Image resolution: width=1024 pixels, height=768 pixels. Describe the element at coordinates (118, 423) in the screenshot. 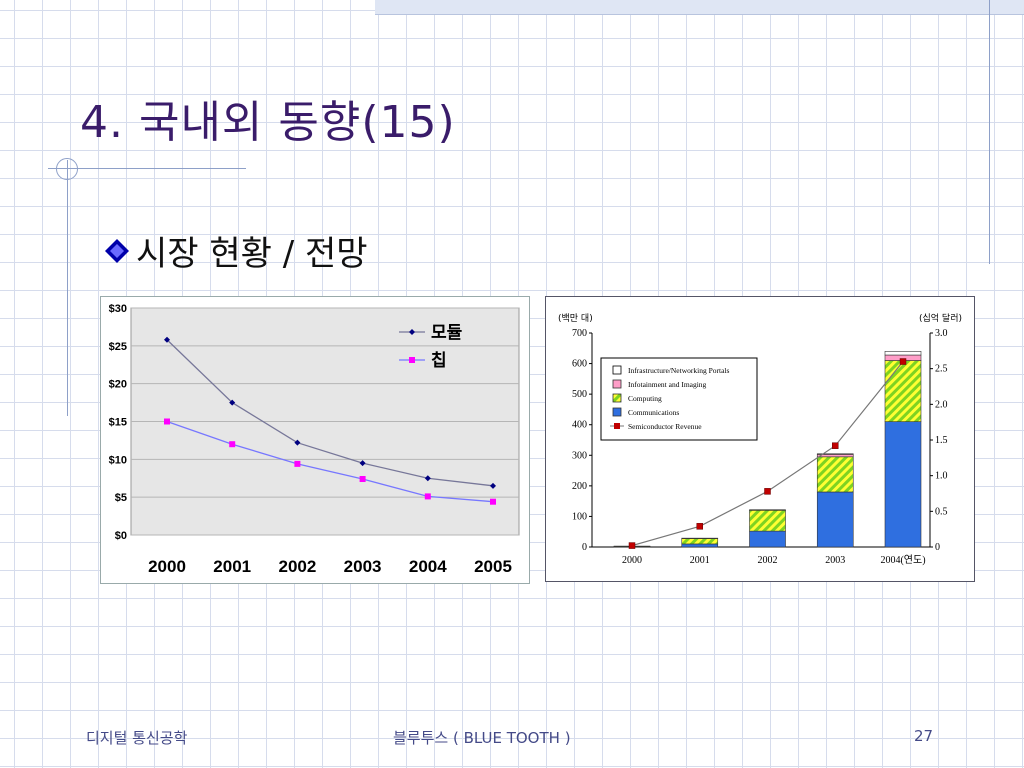

I see `chart1-y-tick-label: $15` at that location.